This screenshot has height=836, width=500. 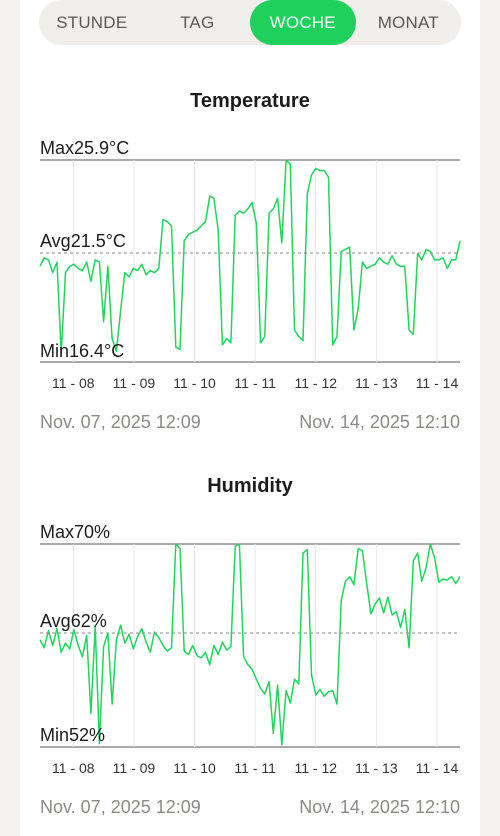 I want to click on humidity-title: Humidity, so click(x=250, y=486).